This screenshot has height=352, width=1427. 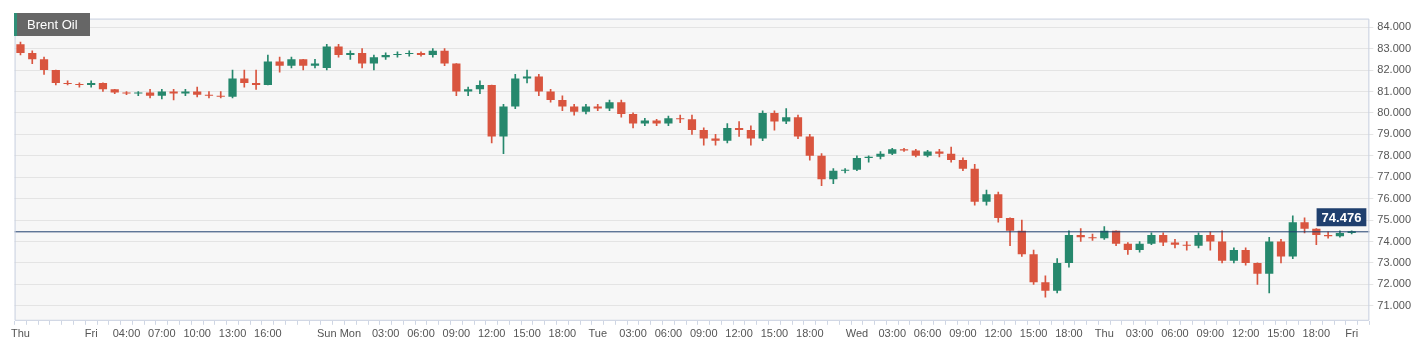 What do you see at coordinates (857, 333) in the screenshot?
I see `x-tick-label: Wed` at bounding box center [857, 333].